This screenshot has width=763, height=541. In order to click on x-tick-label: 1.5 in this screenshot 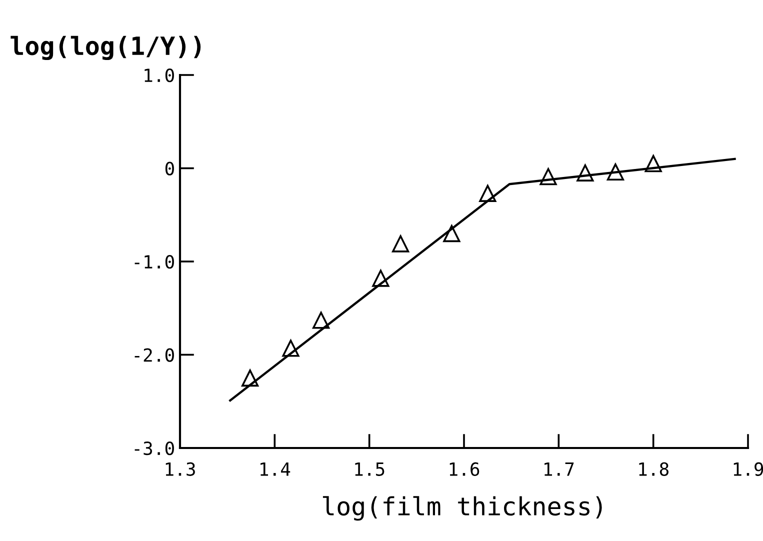, I will do `click(369, 469)`.